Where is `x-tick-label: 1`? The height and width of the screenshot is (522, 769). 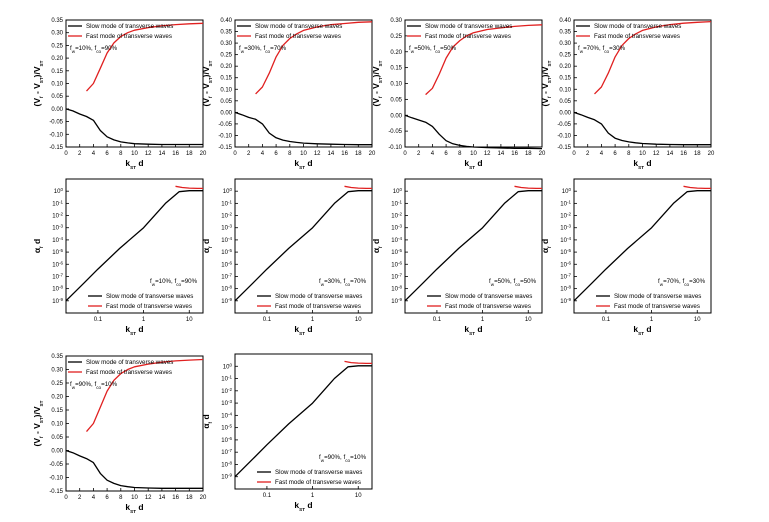
x-tick-label: 1 is located at coordinates (313, 496).